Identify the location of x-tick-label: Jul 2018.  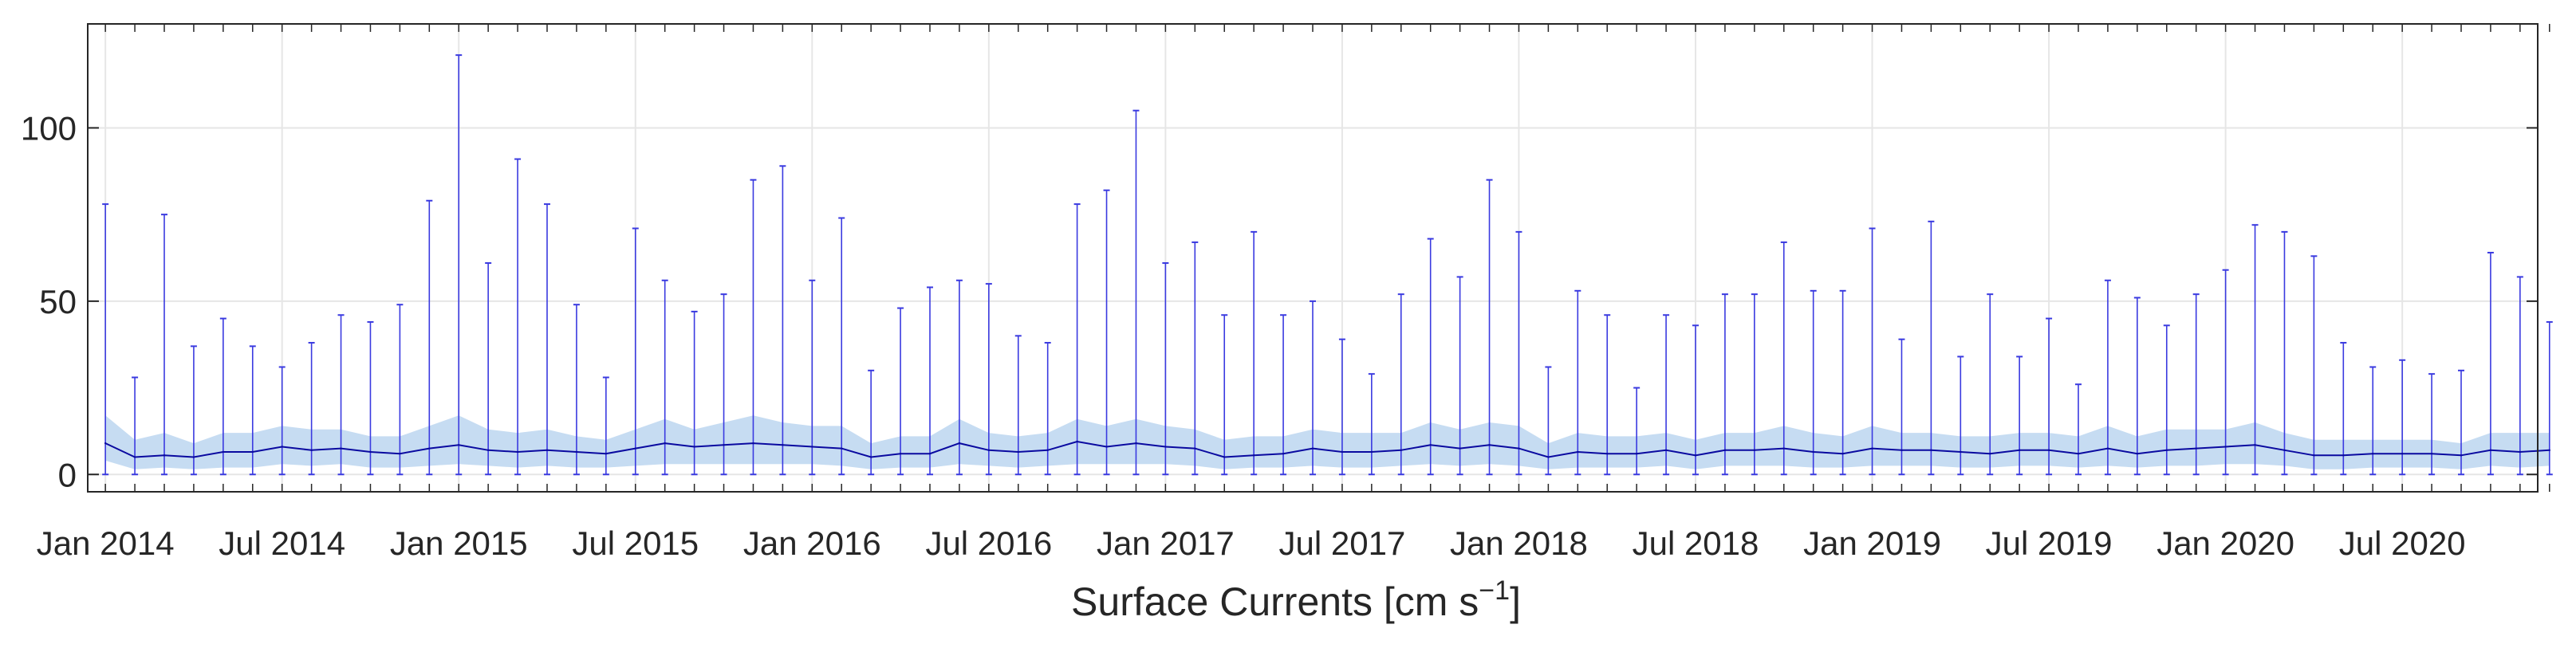
(1696, 543).